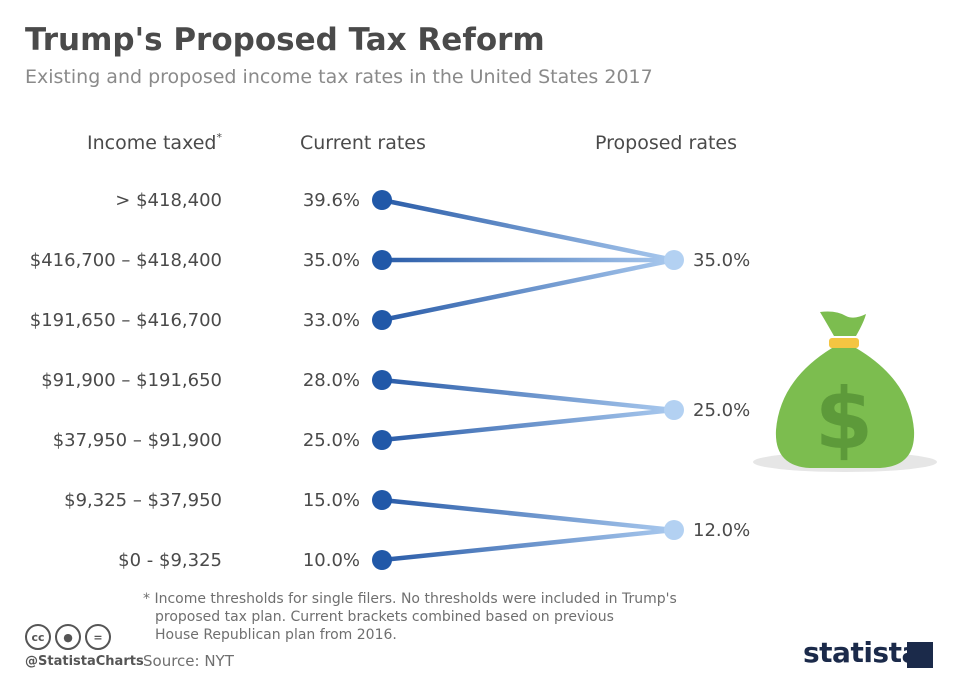  I want to click on current-rates-header: Current rates, so click(363, 143).